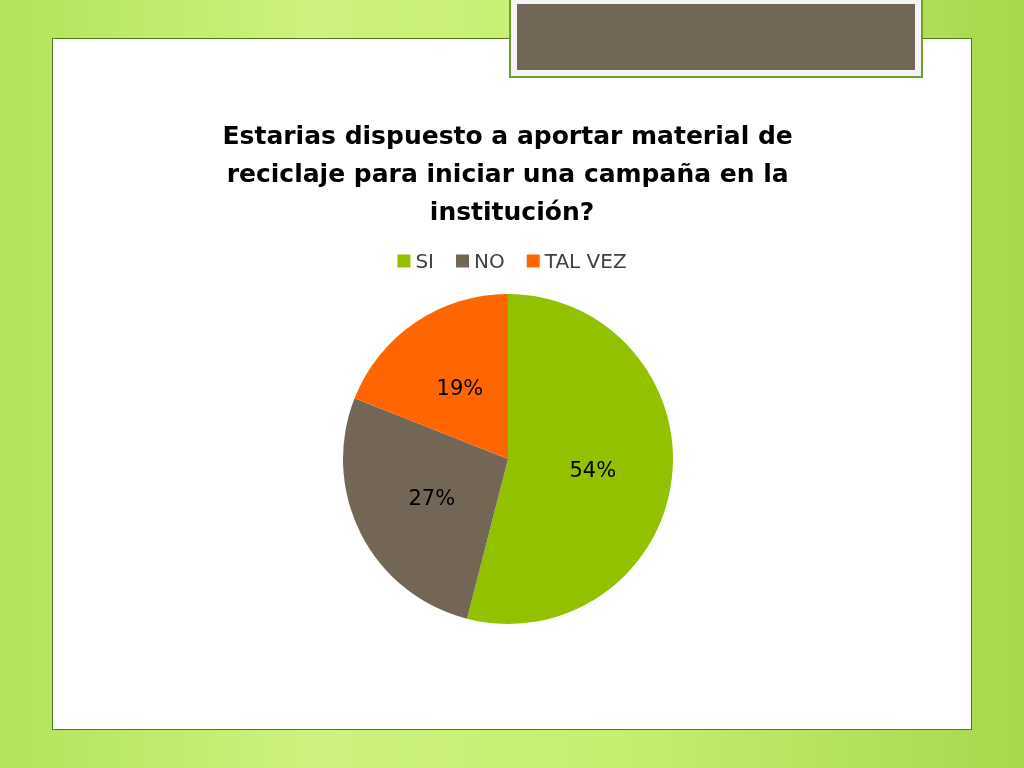  Describe the element at coordinates (432, 497) in the screenshot. I see `data-label: 27%` at that location.